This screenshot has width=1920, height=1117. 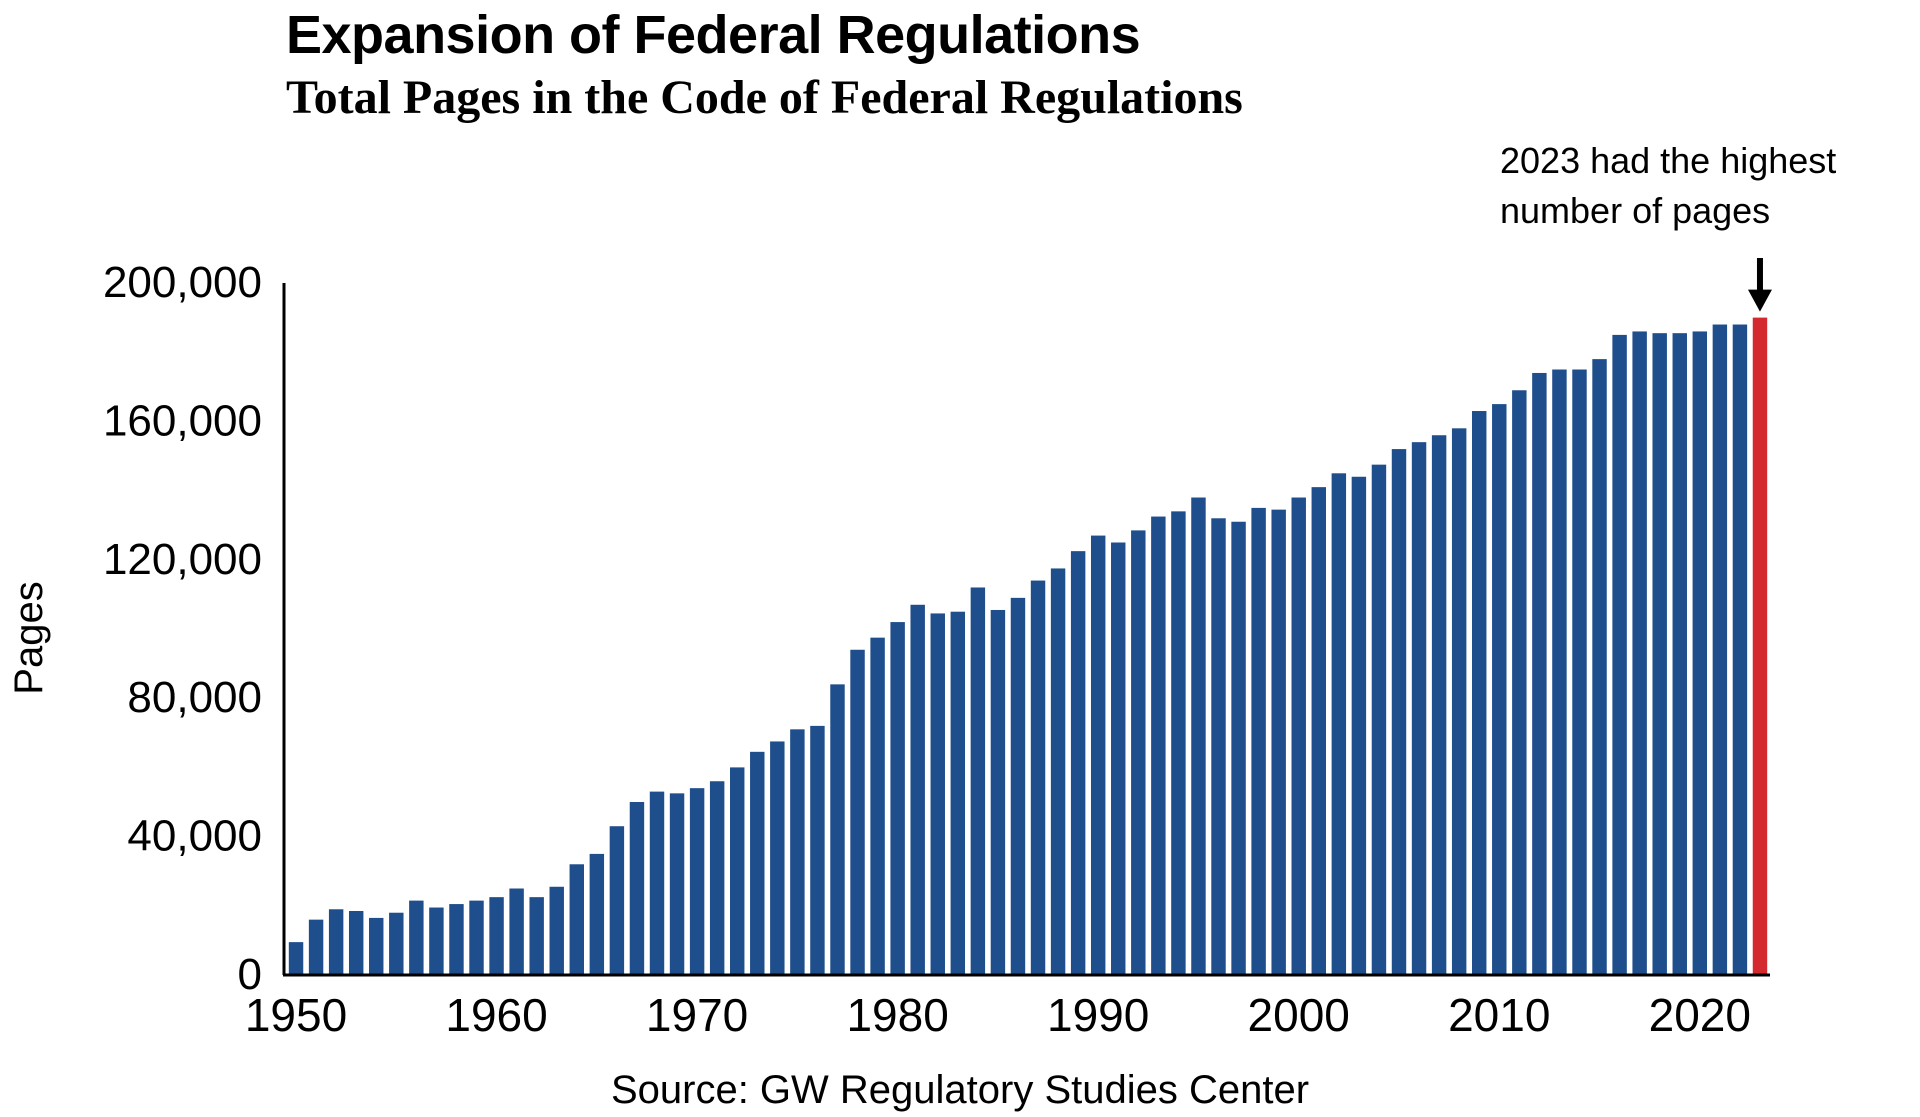 I want to click on bar-1983, so click(x=958, y=793).